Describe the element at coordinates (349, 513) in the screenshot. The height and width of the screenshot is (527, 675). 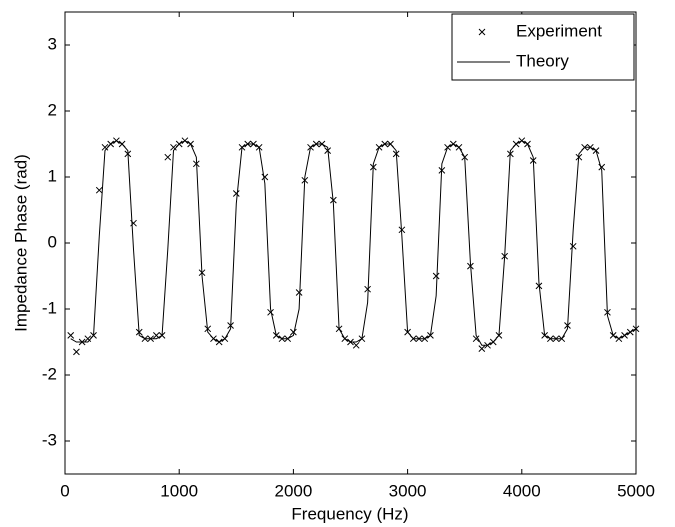
I see `x-axis-label: Frequency (Hz)` at that location.